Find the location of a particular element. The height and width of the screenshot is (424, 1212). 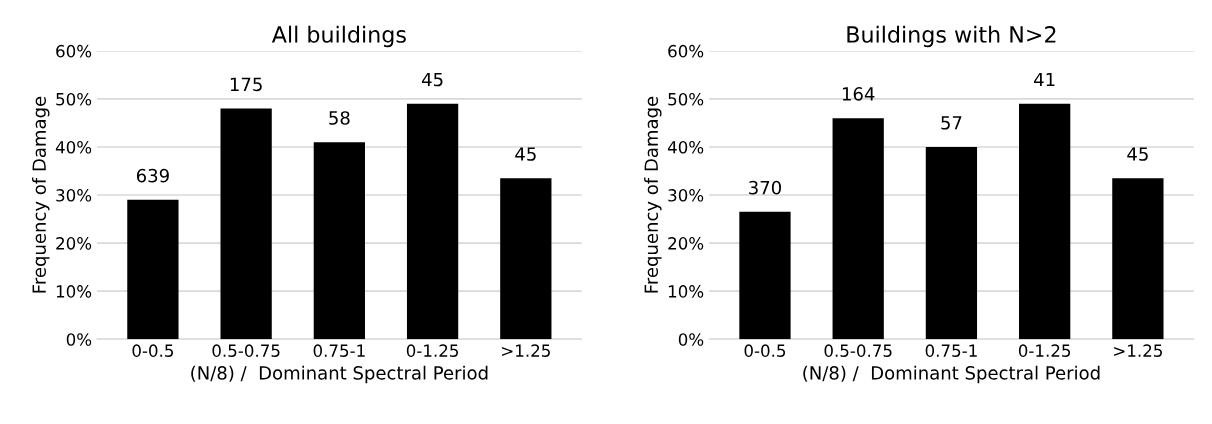

annotation: 370 is located at coordinates (765, 187).